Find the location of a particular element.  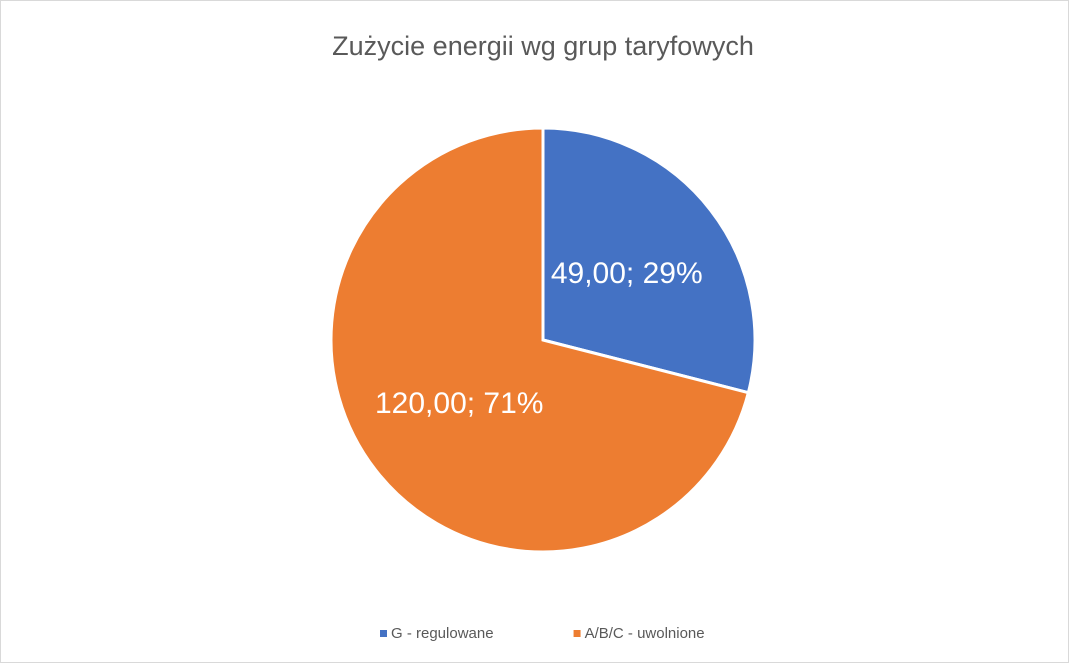

data-label: 49,00; 29% is located at coordinates (627, 273).